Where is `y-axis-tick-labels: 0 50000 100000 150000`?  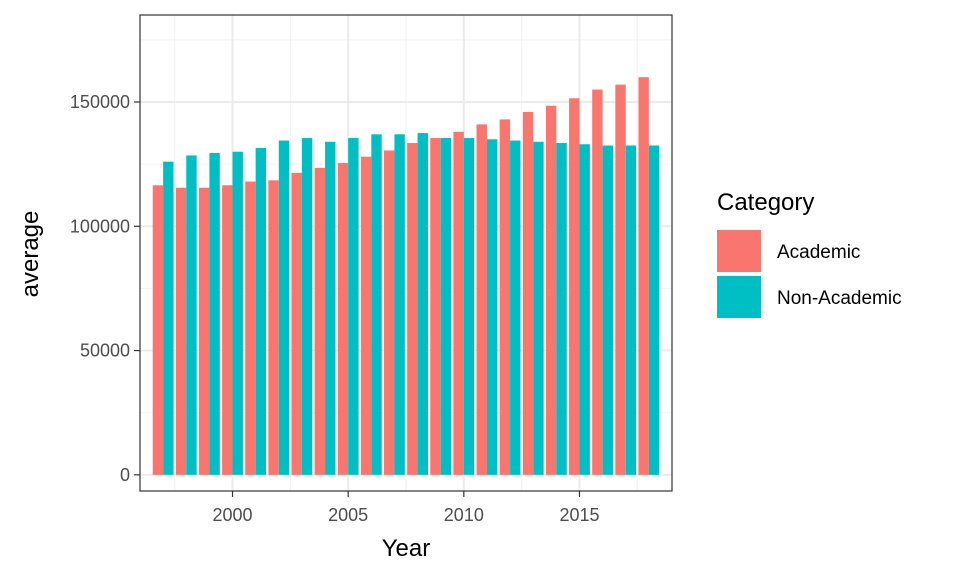
y-axis-tick-labels: 0 50000 100000 150000 is located at coordinates (105, 288).